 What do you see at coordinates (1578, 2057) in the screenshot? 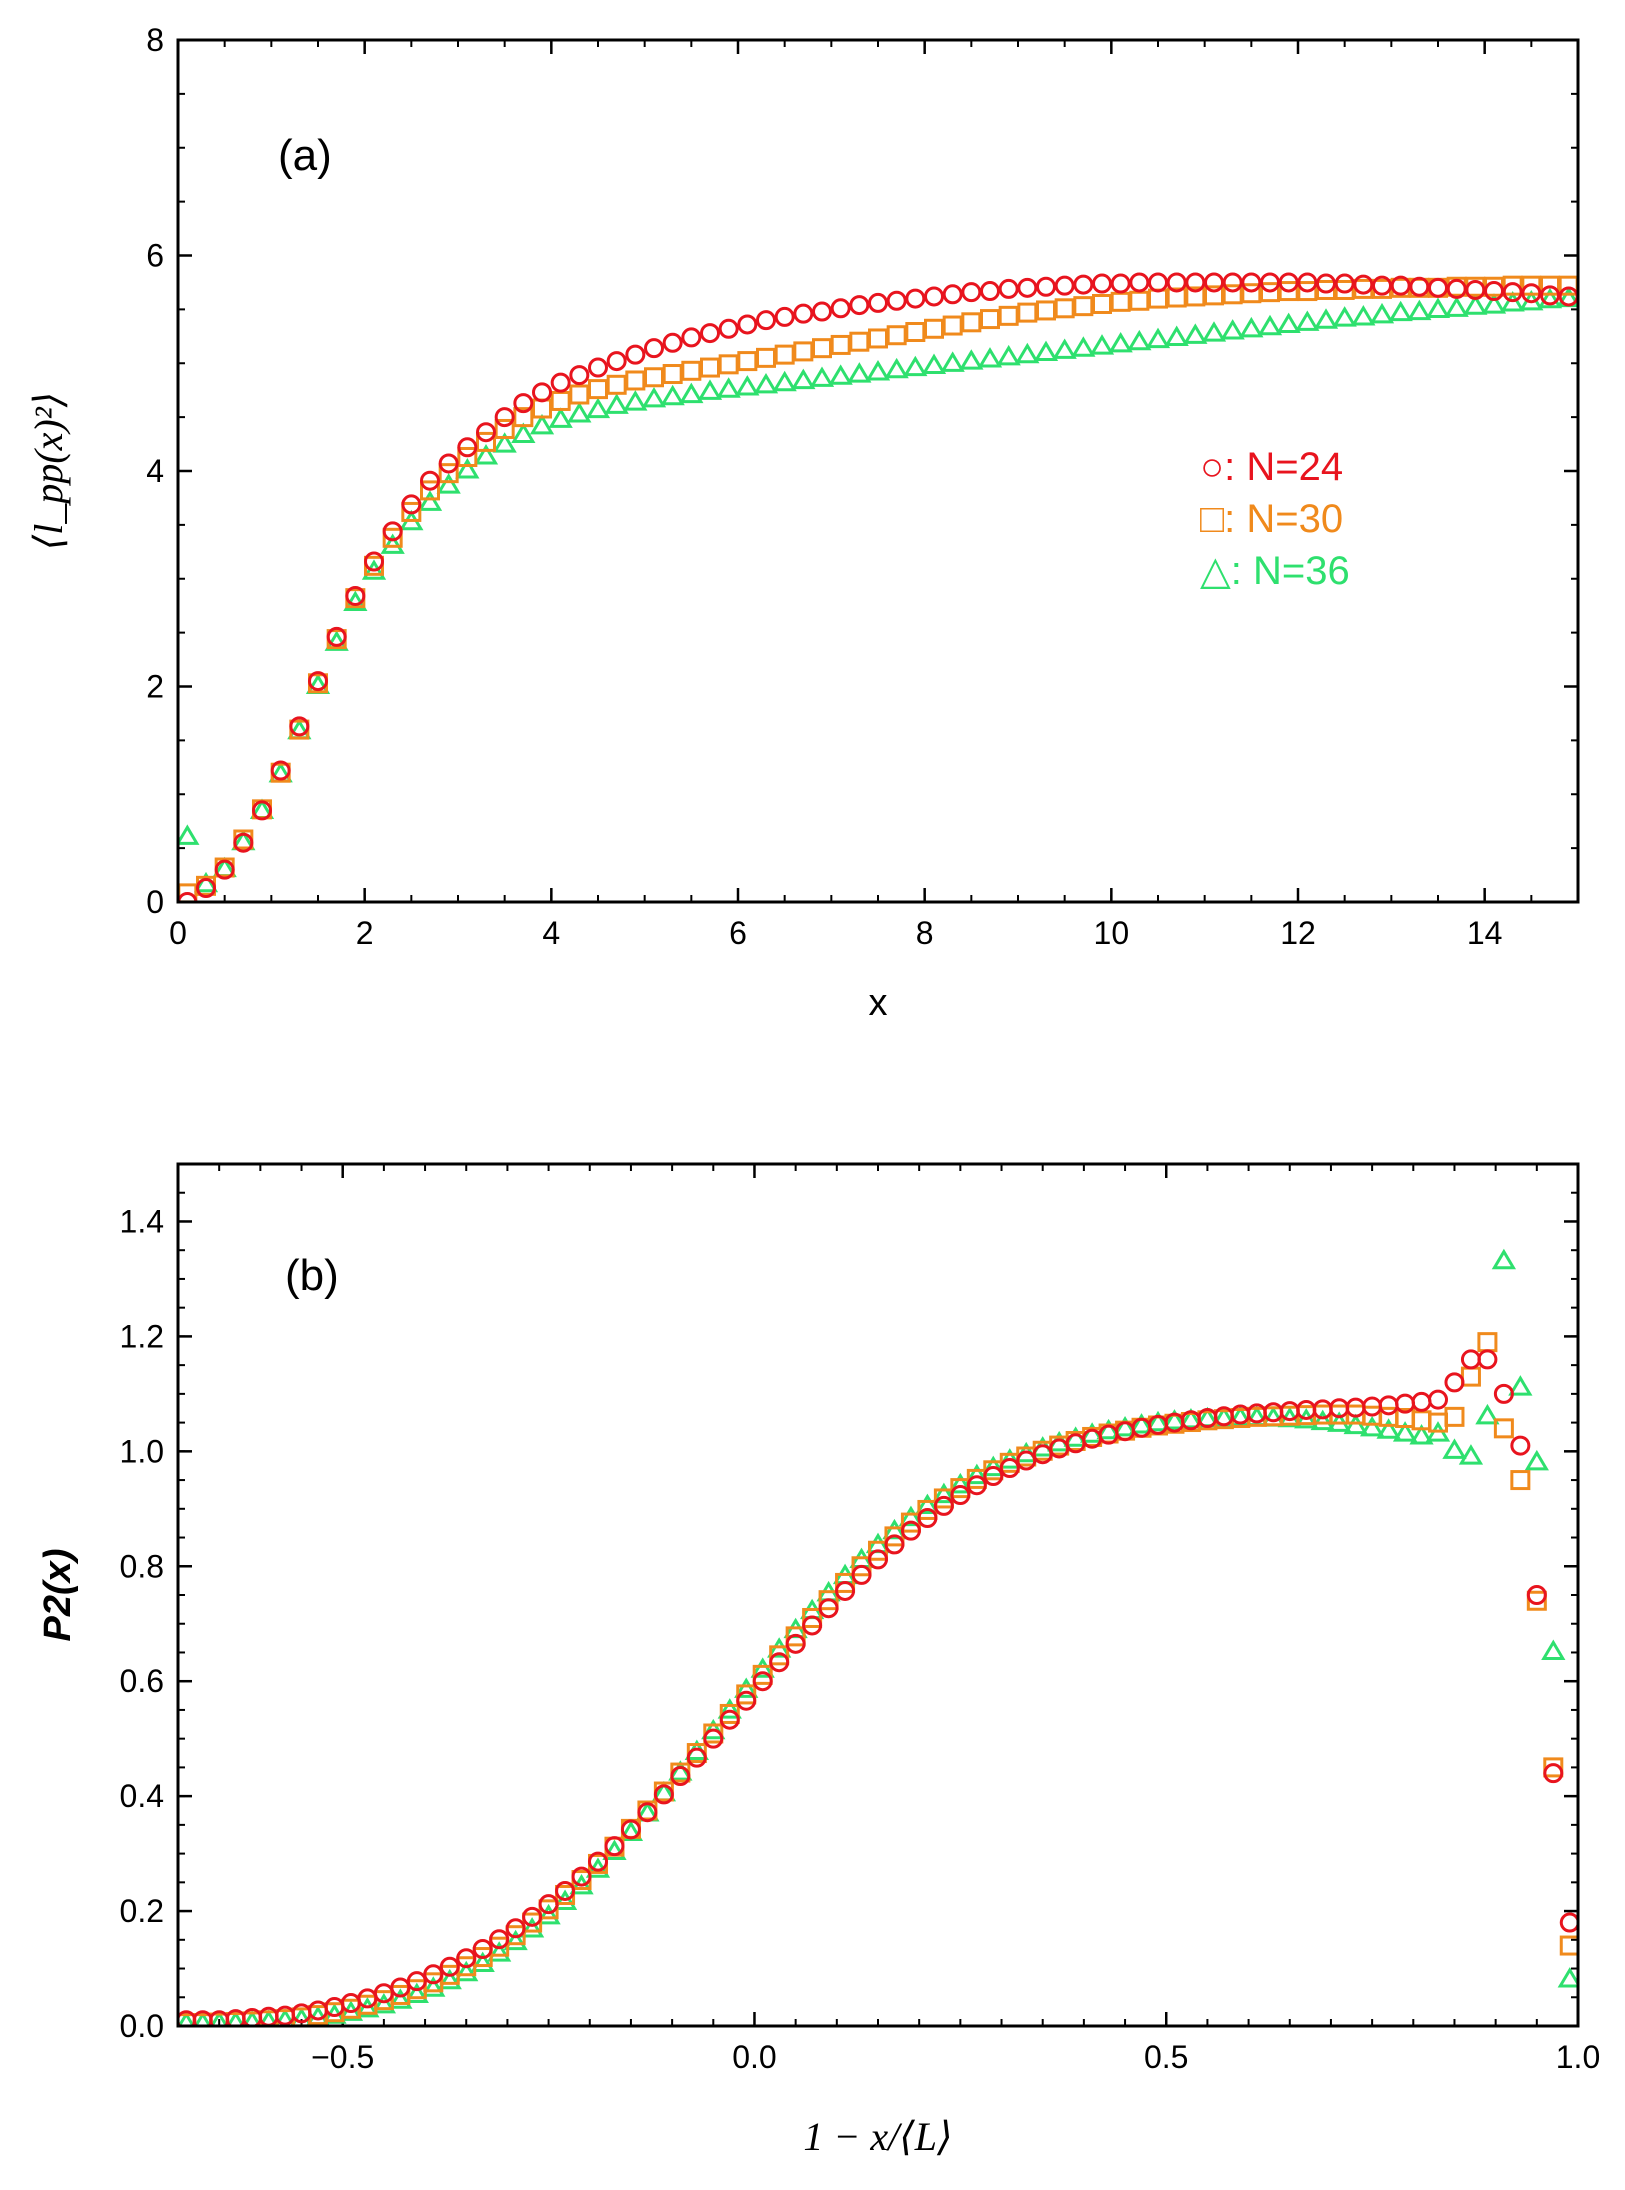
I see `x-tick-label: 1.0` at bounding box center [1578, 2057].